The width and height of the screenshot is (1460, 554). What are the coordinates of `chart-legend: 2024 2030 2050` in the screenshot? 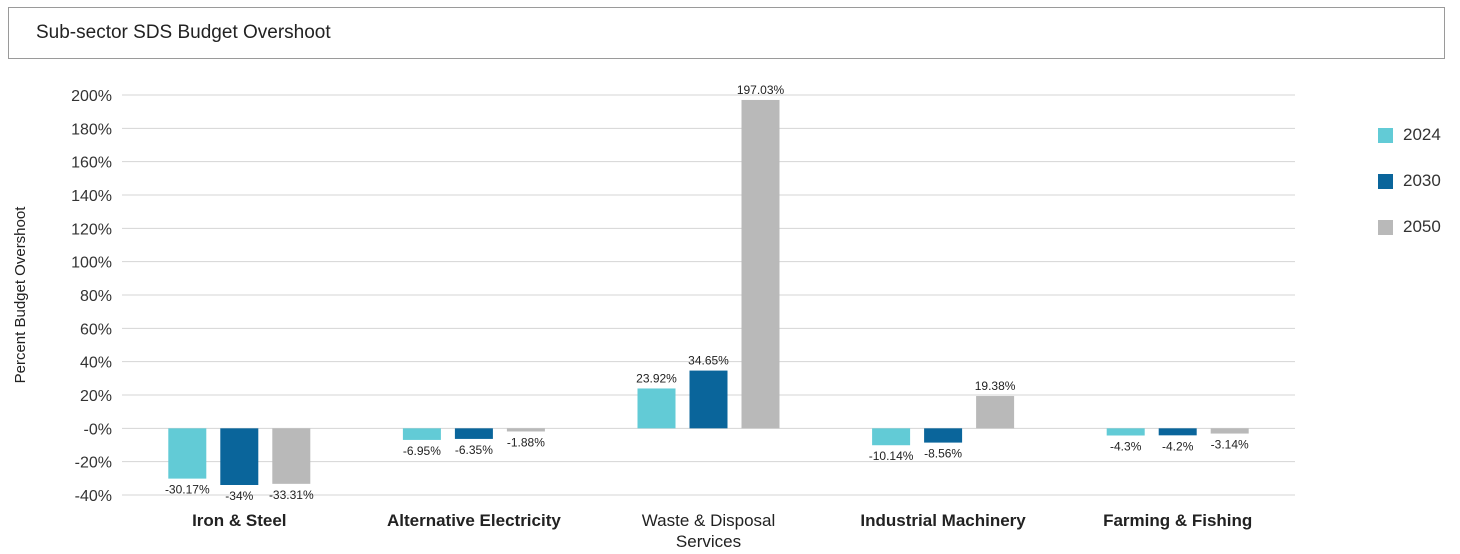 It's located at (1409, 181).